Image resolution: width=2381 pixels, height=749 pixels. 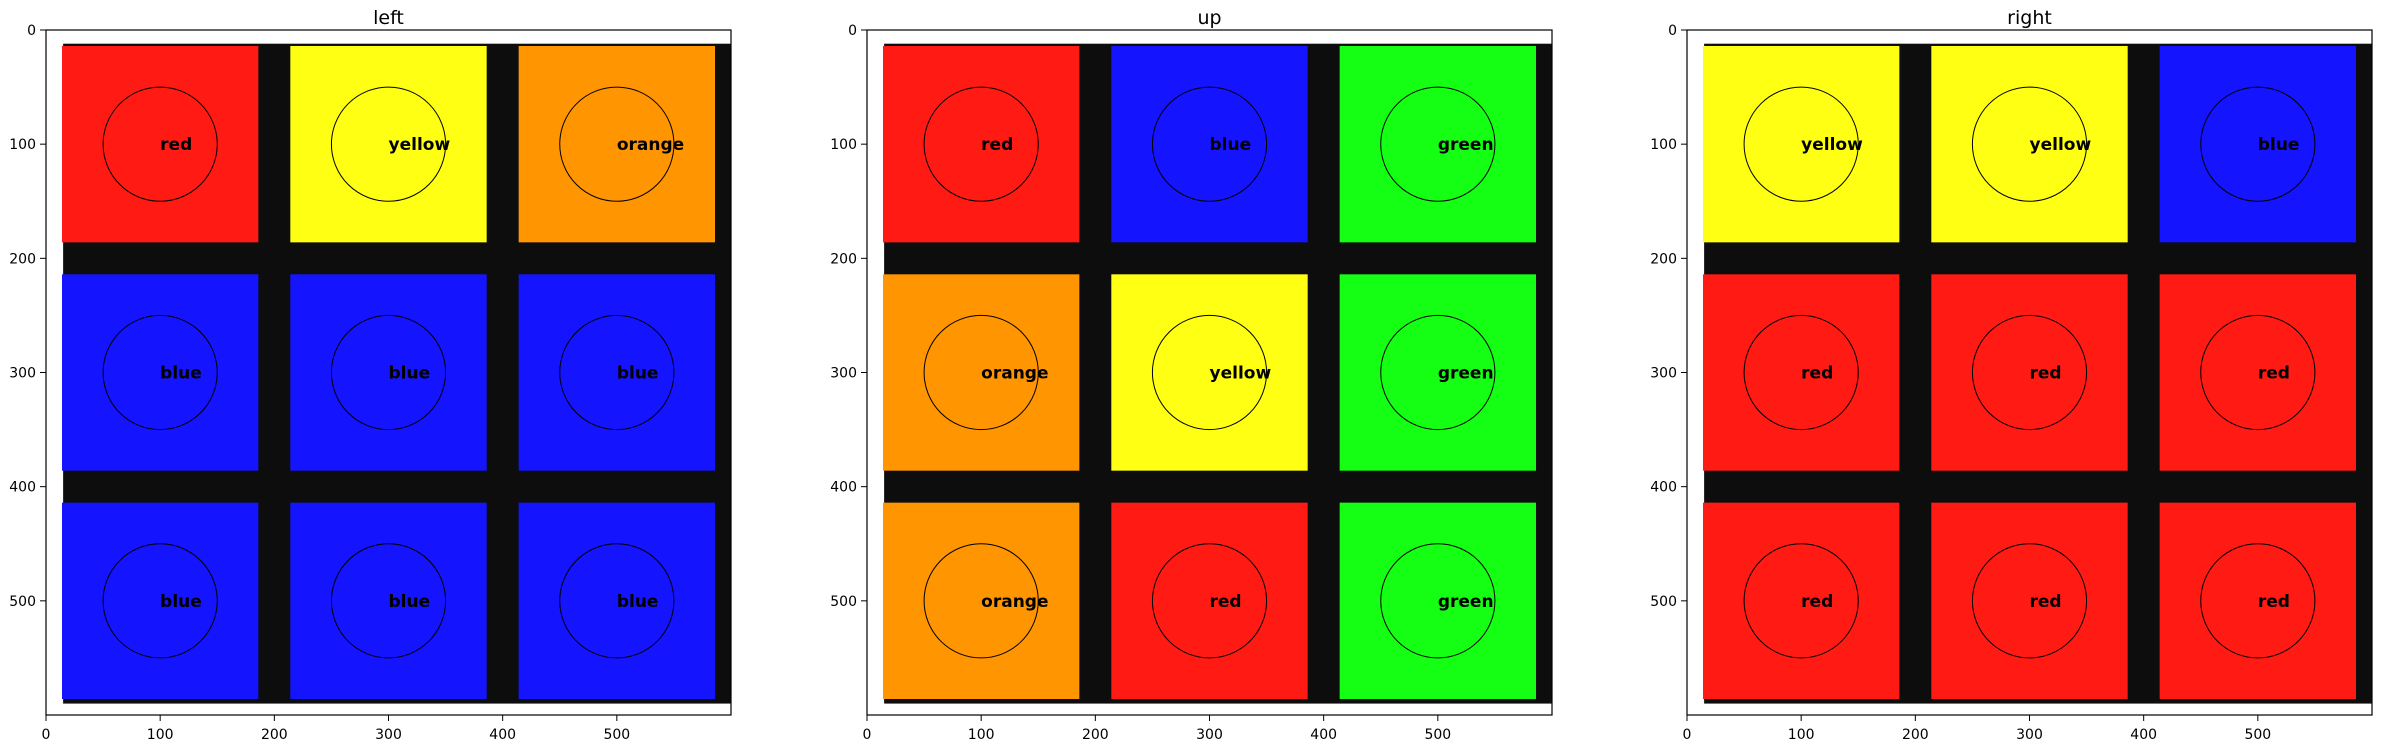 I want to click on cell-label: green, so click(x=1466, y=374).